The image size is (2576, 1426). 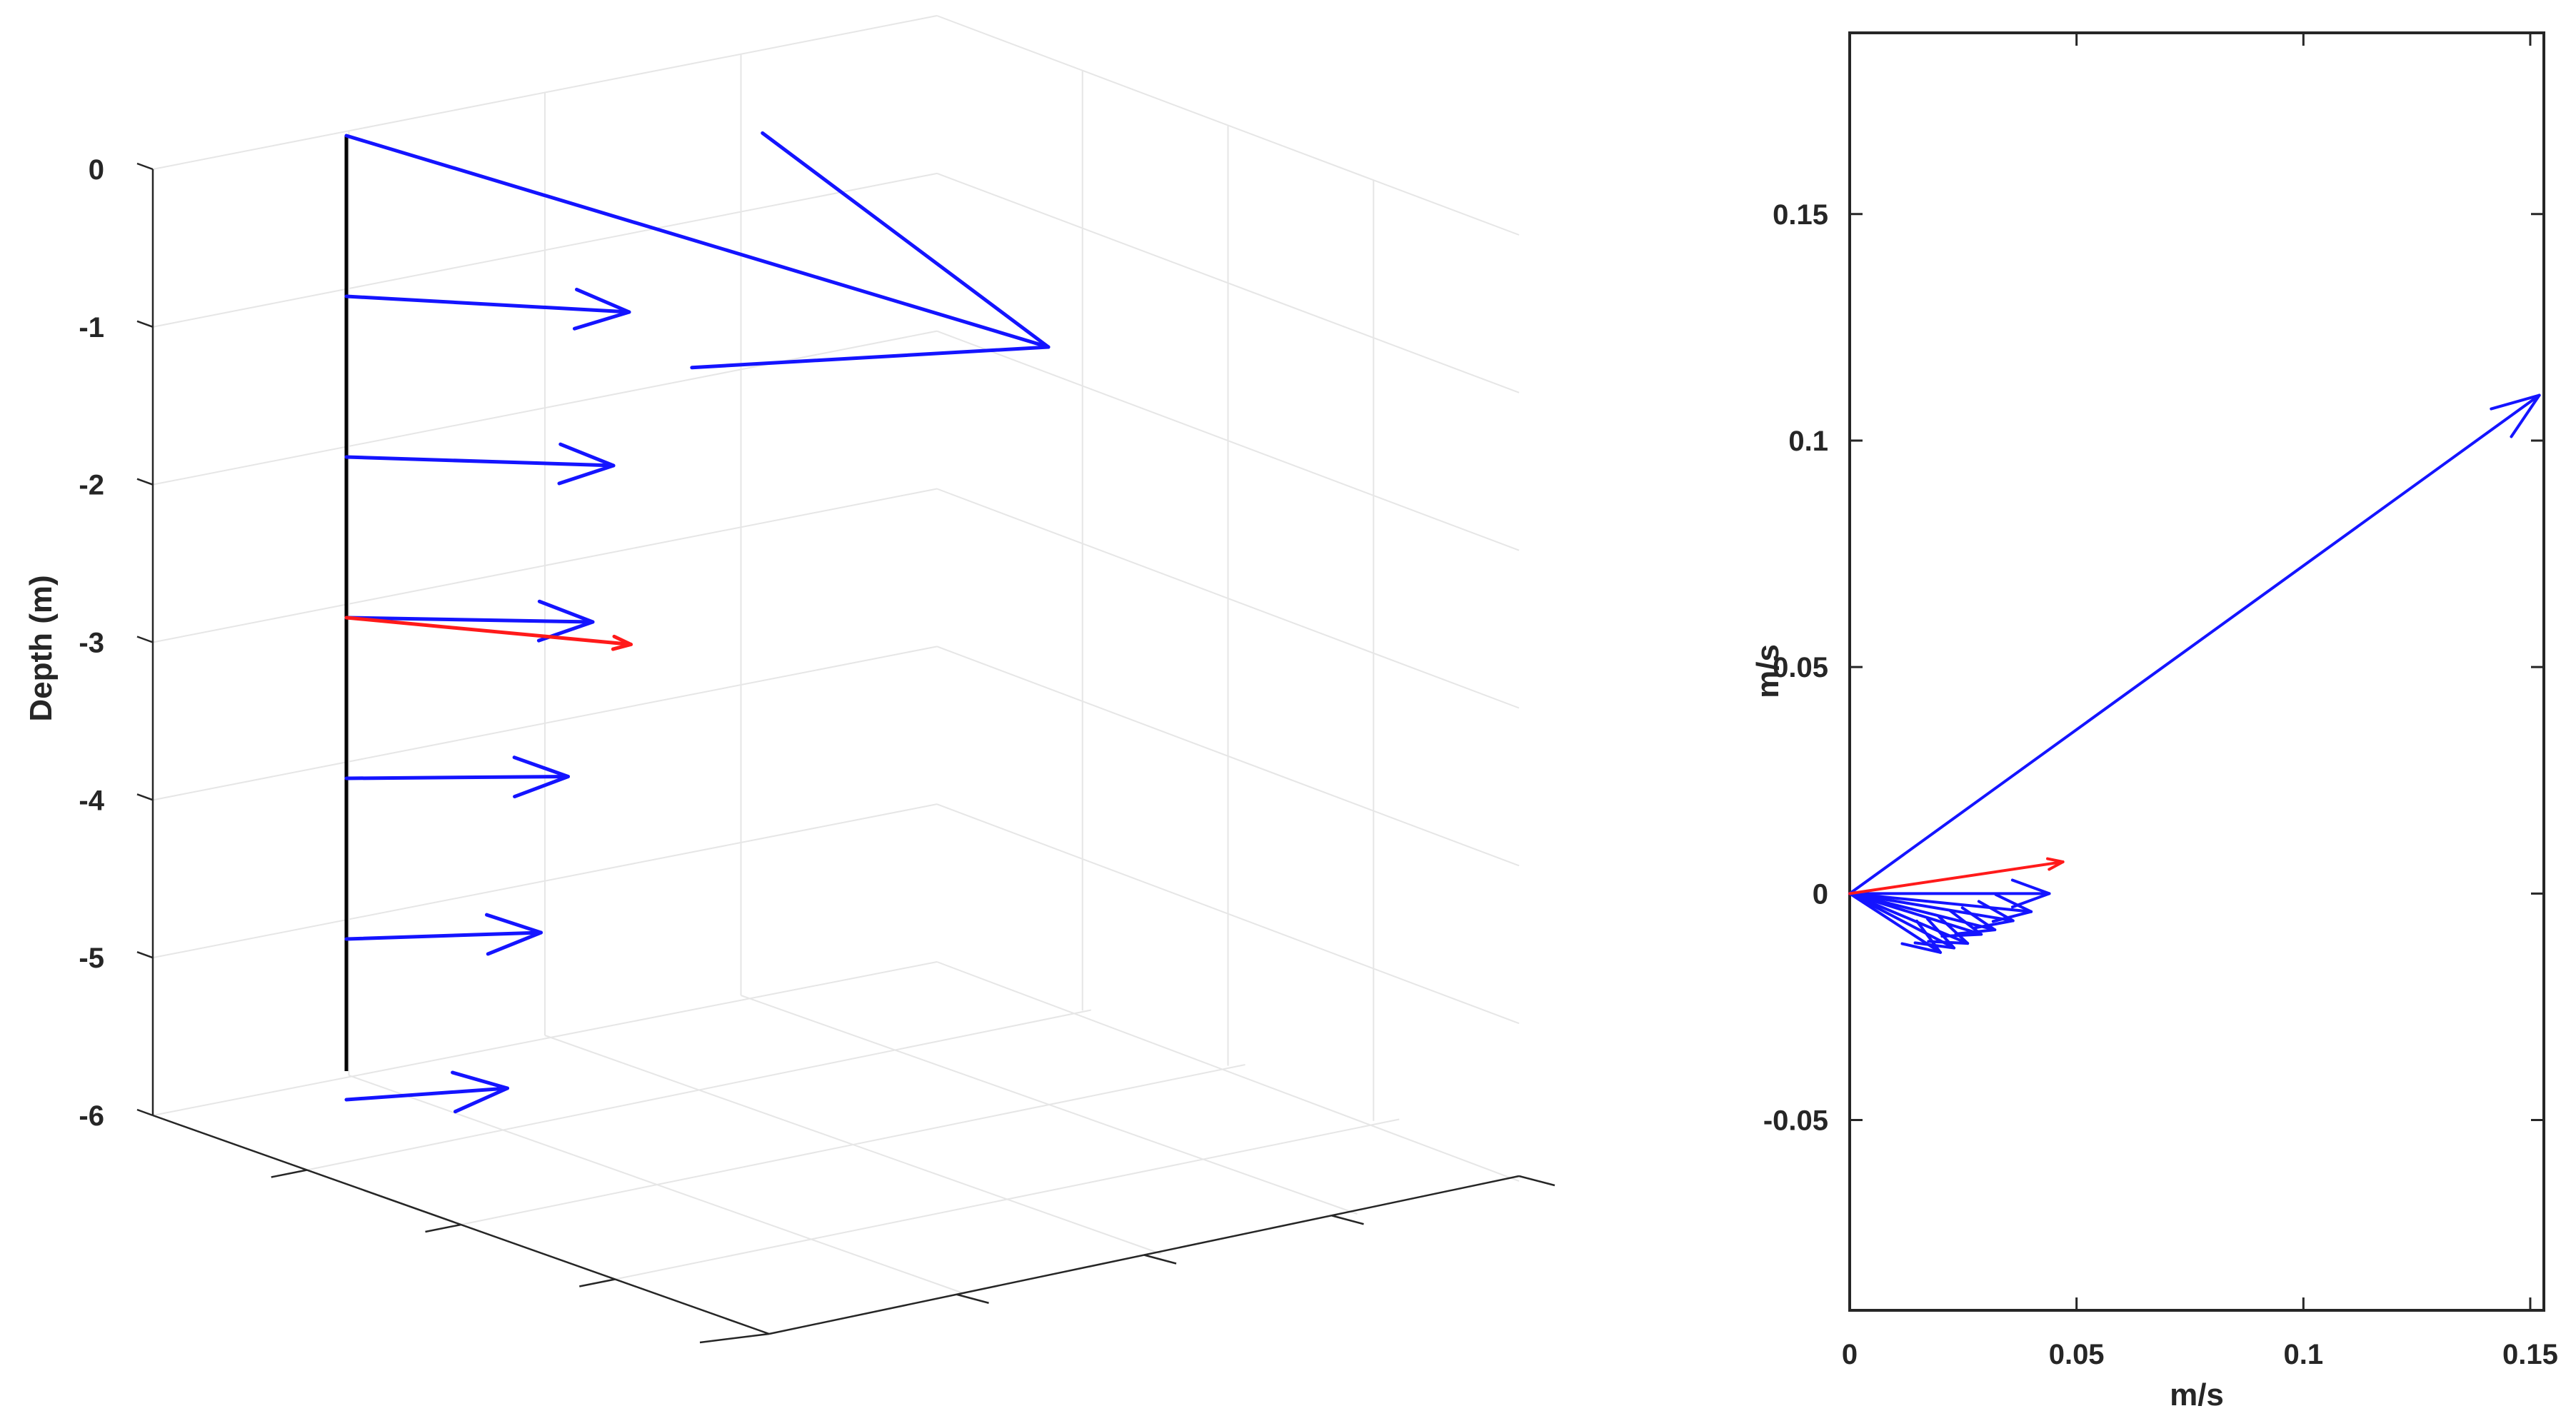 I want to click on z-tick-label: -2, so click(x=91, y=485).